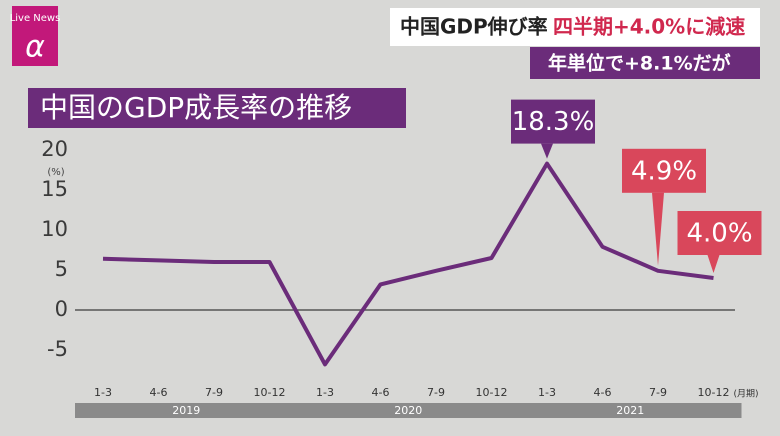  What do you see at coordinates (639, 63) in the screenshot?
I see `subline: 年単位で+8.1%だが` at bounding box center [639, 63].